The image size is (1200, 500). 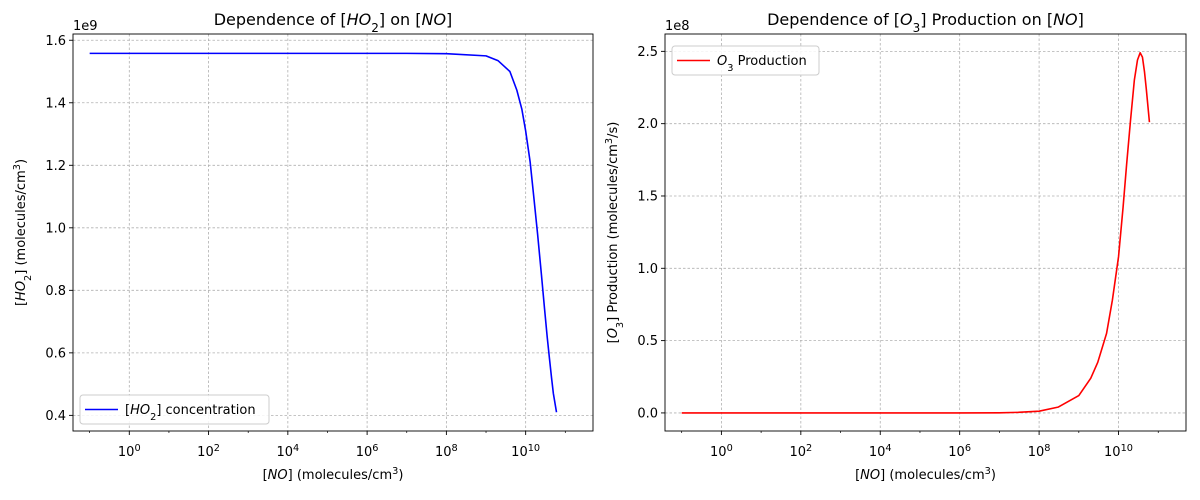 What do you see at coordinates (85, 26) in the screenshot?
I see `y-offset-label: 1e9` at bounding box center [85, 26].